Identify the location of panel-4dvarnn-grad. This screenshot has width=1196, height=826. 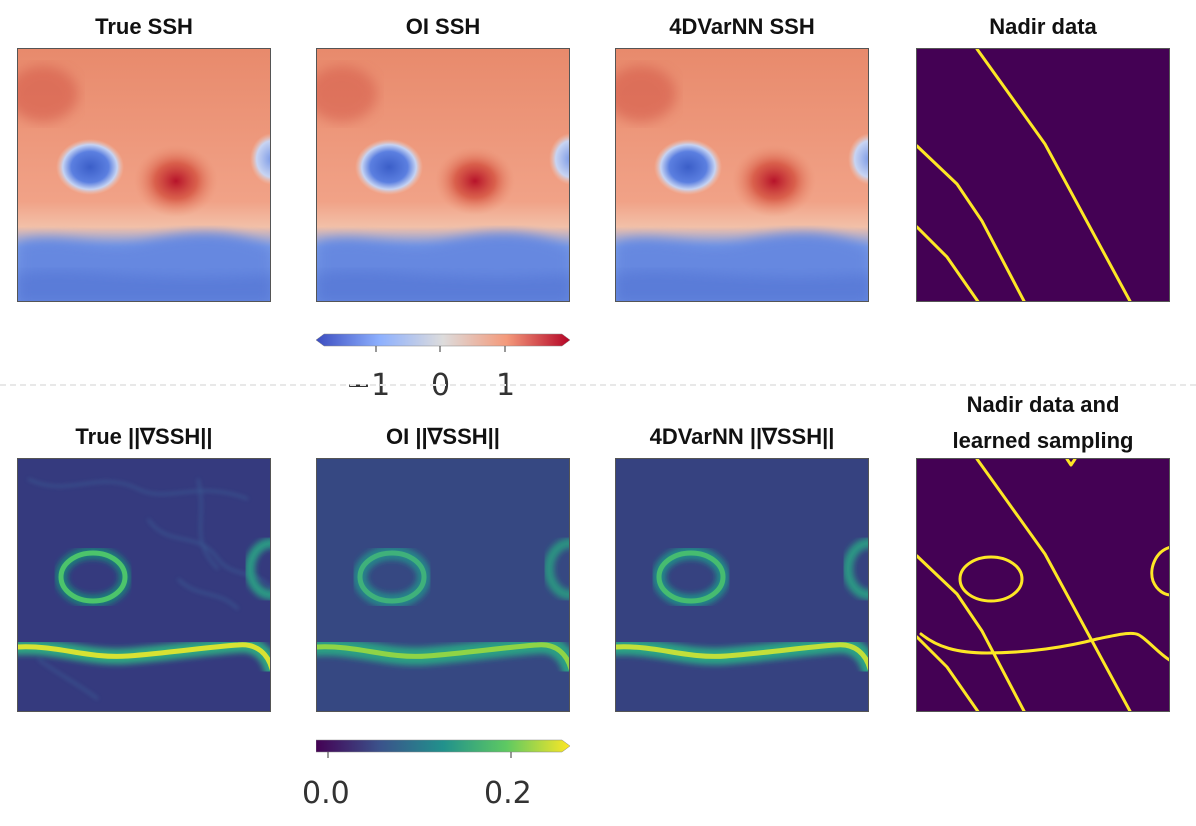
(742, 585).